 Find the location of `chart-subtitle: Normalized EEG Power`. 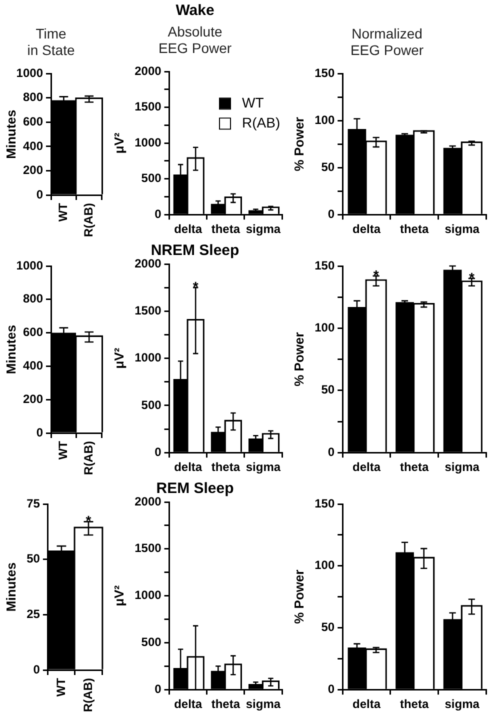

chart-subtitle: Normalized EEG Power is located at coordinates (387, 41).